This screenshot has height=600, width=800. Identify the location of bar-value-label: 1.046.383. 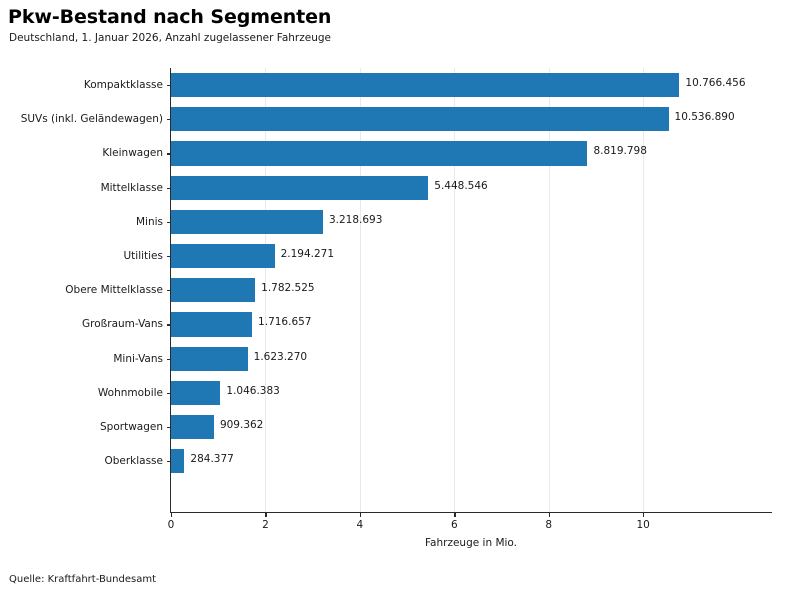
(253, 390).